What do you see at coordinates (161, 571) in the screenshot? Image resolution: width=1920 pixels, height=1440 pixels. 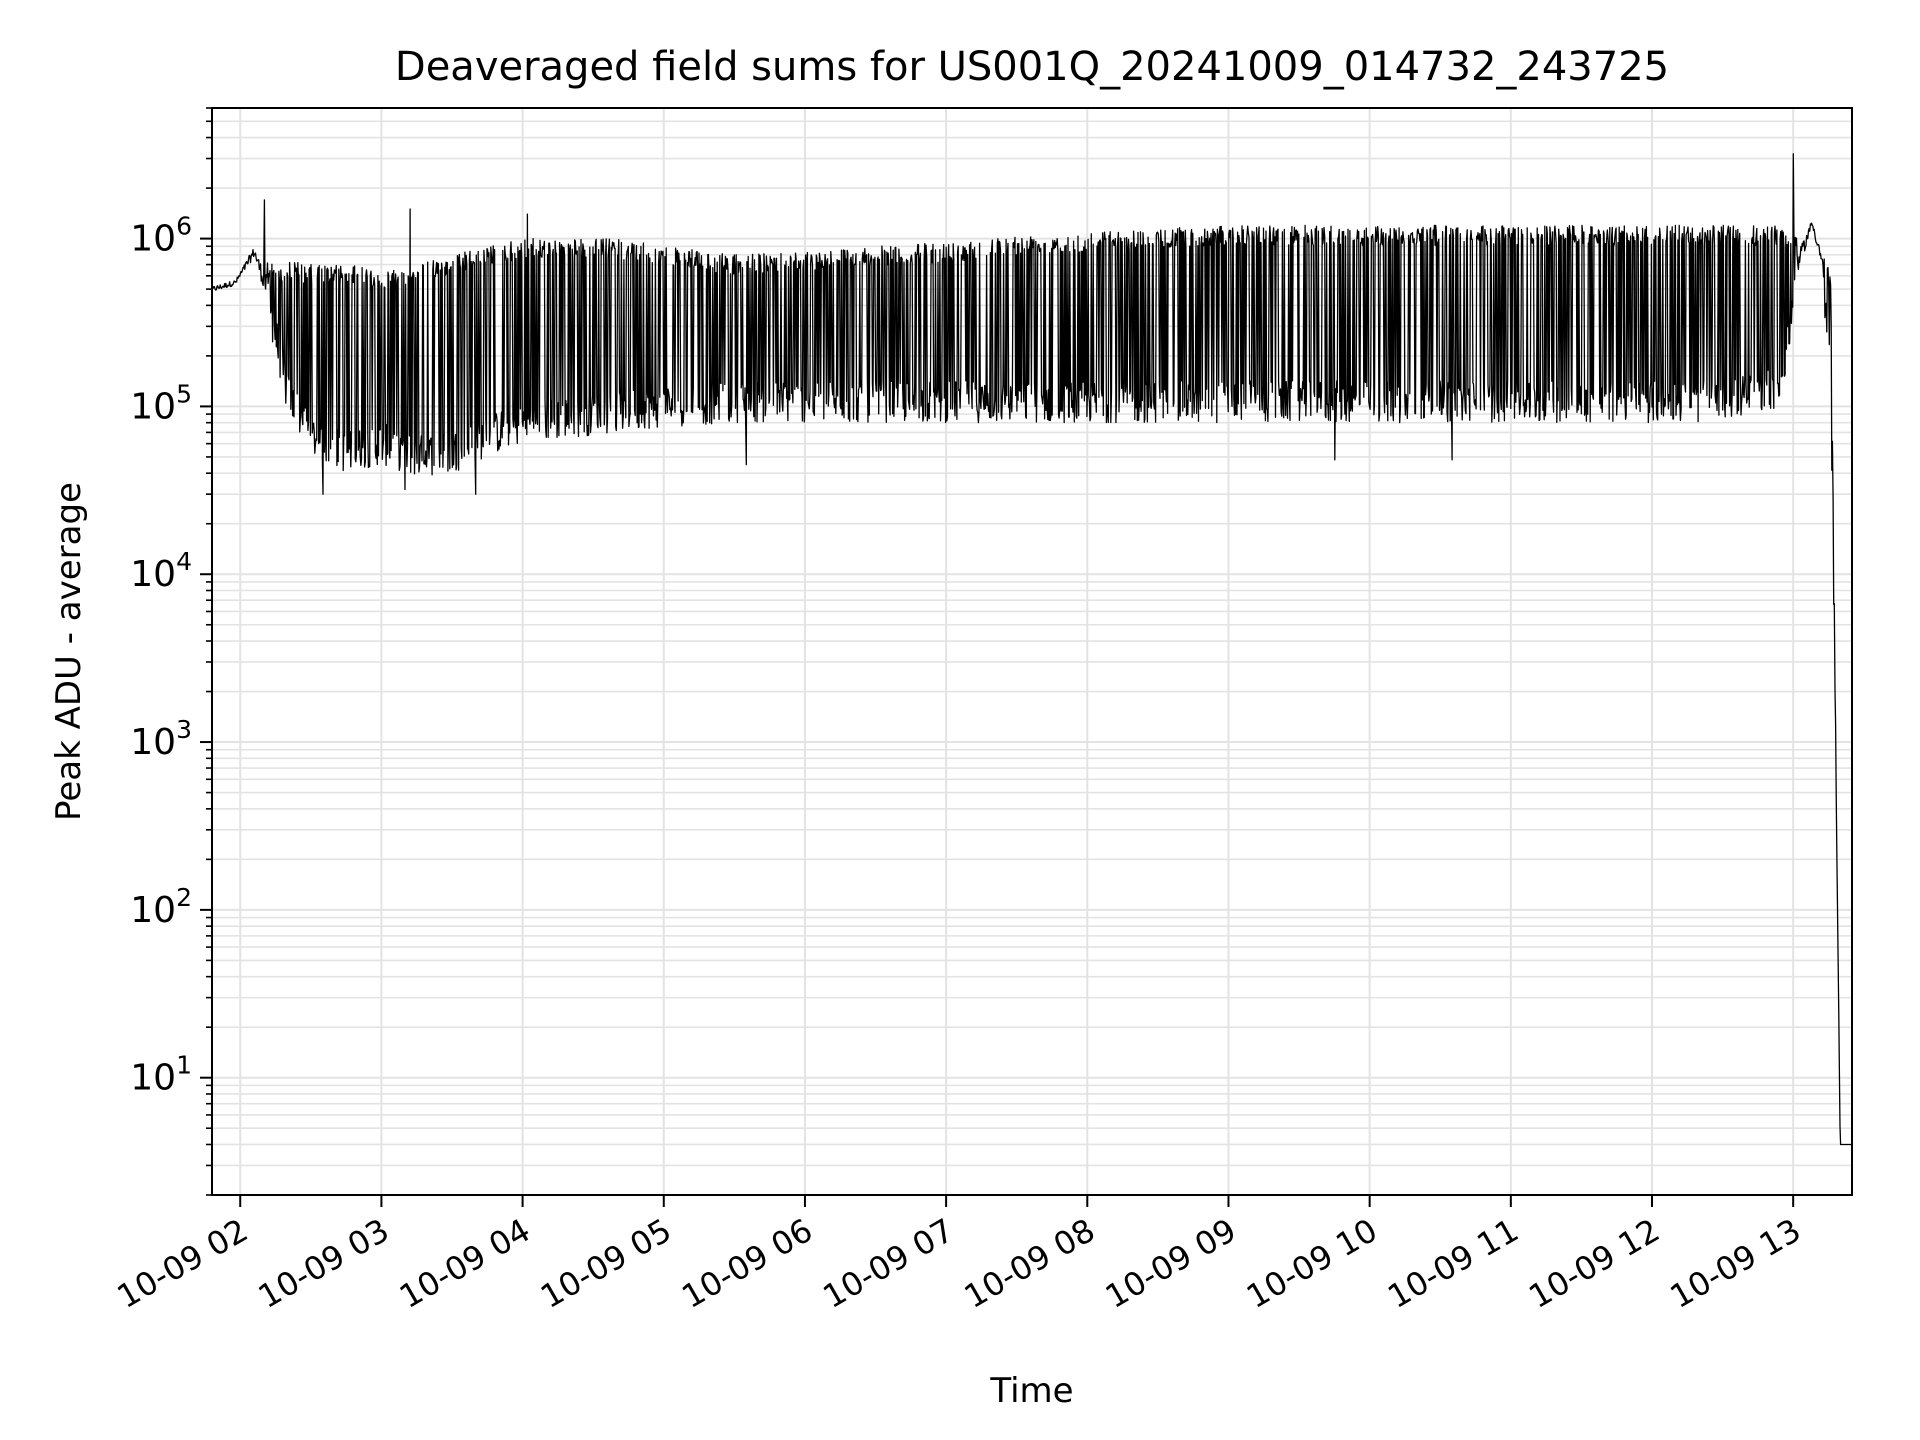 I see `y-tick-label: 10⁴` at bounding box center [161, 571].